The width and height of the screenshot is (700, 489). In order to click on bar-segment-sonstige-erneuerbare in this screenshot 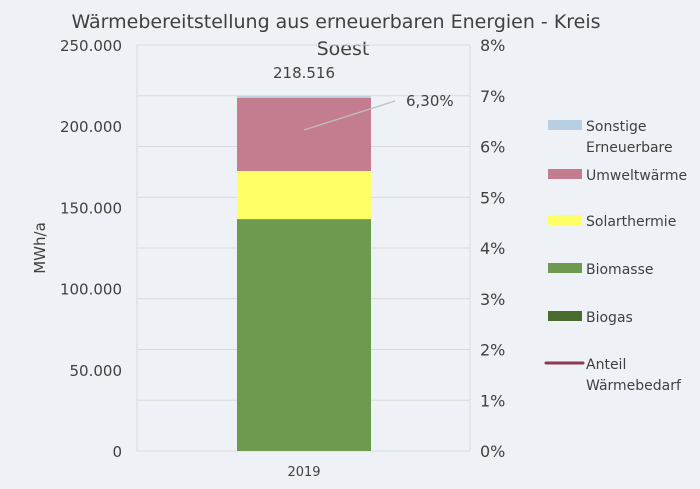, I will do `click(304, 97)`.